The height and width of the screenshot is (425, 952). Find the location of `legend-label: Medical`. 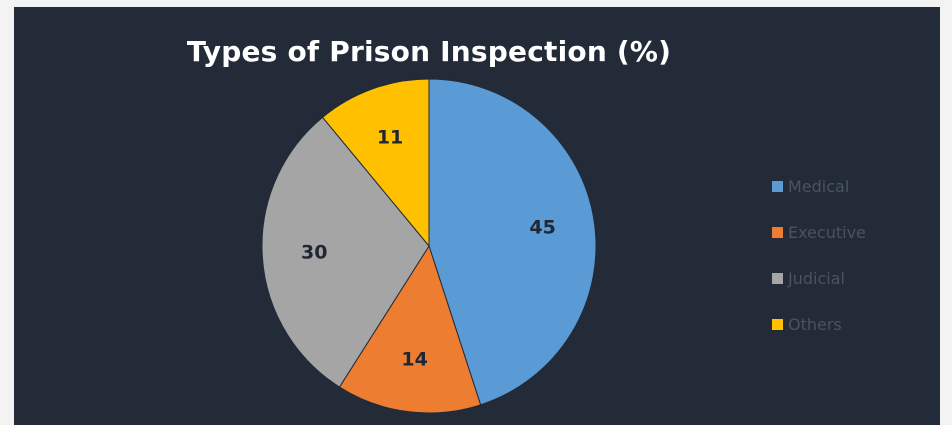

legend-label: Medical is located at coordinates (819, 186).